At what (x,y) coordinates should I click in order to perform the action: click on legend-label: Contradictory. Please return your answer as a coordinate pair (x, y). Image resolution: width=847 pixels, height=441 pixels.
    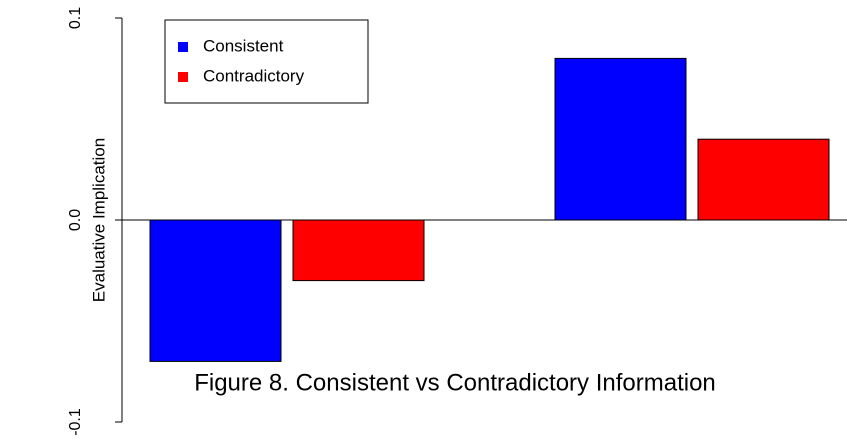
    Looking at the image, I should click on (254, 75).